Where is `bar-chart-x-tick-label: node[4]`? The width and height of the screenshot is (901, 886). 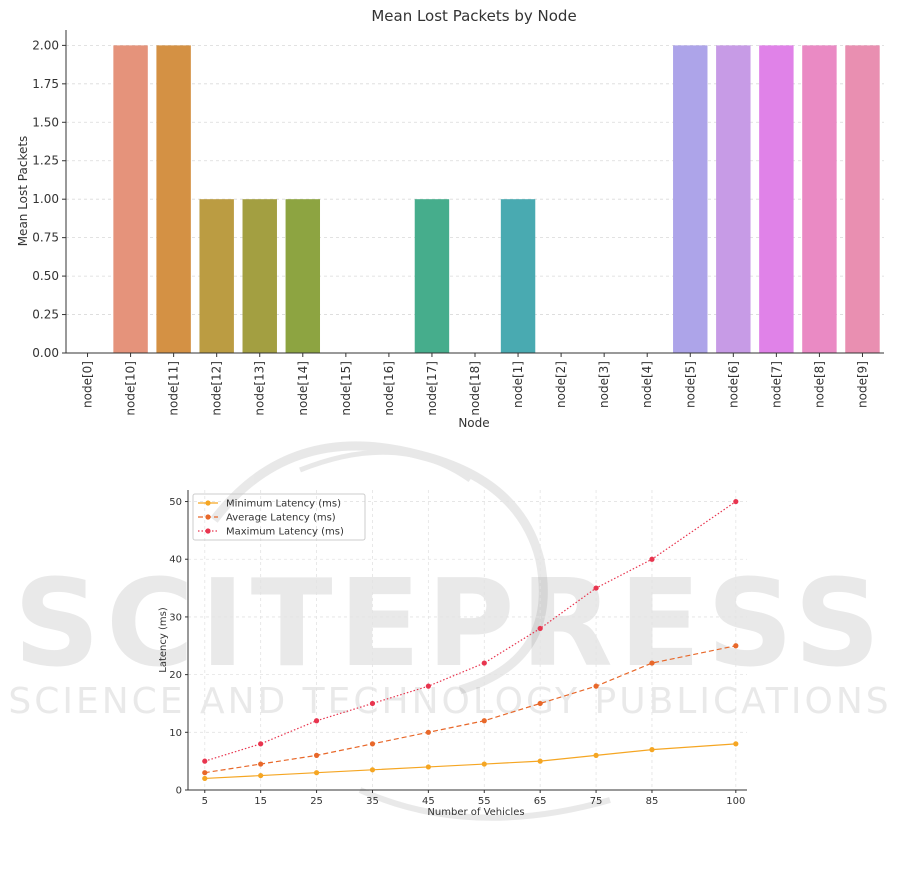
bar-chart-x-tick-label: node[4] is located at coordinates (647, 384).